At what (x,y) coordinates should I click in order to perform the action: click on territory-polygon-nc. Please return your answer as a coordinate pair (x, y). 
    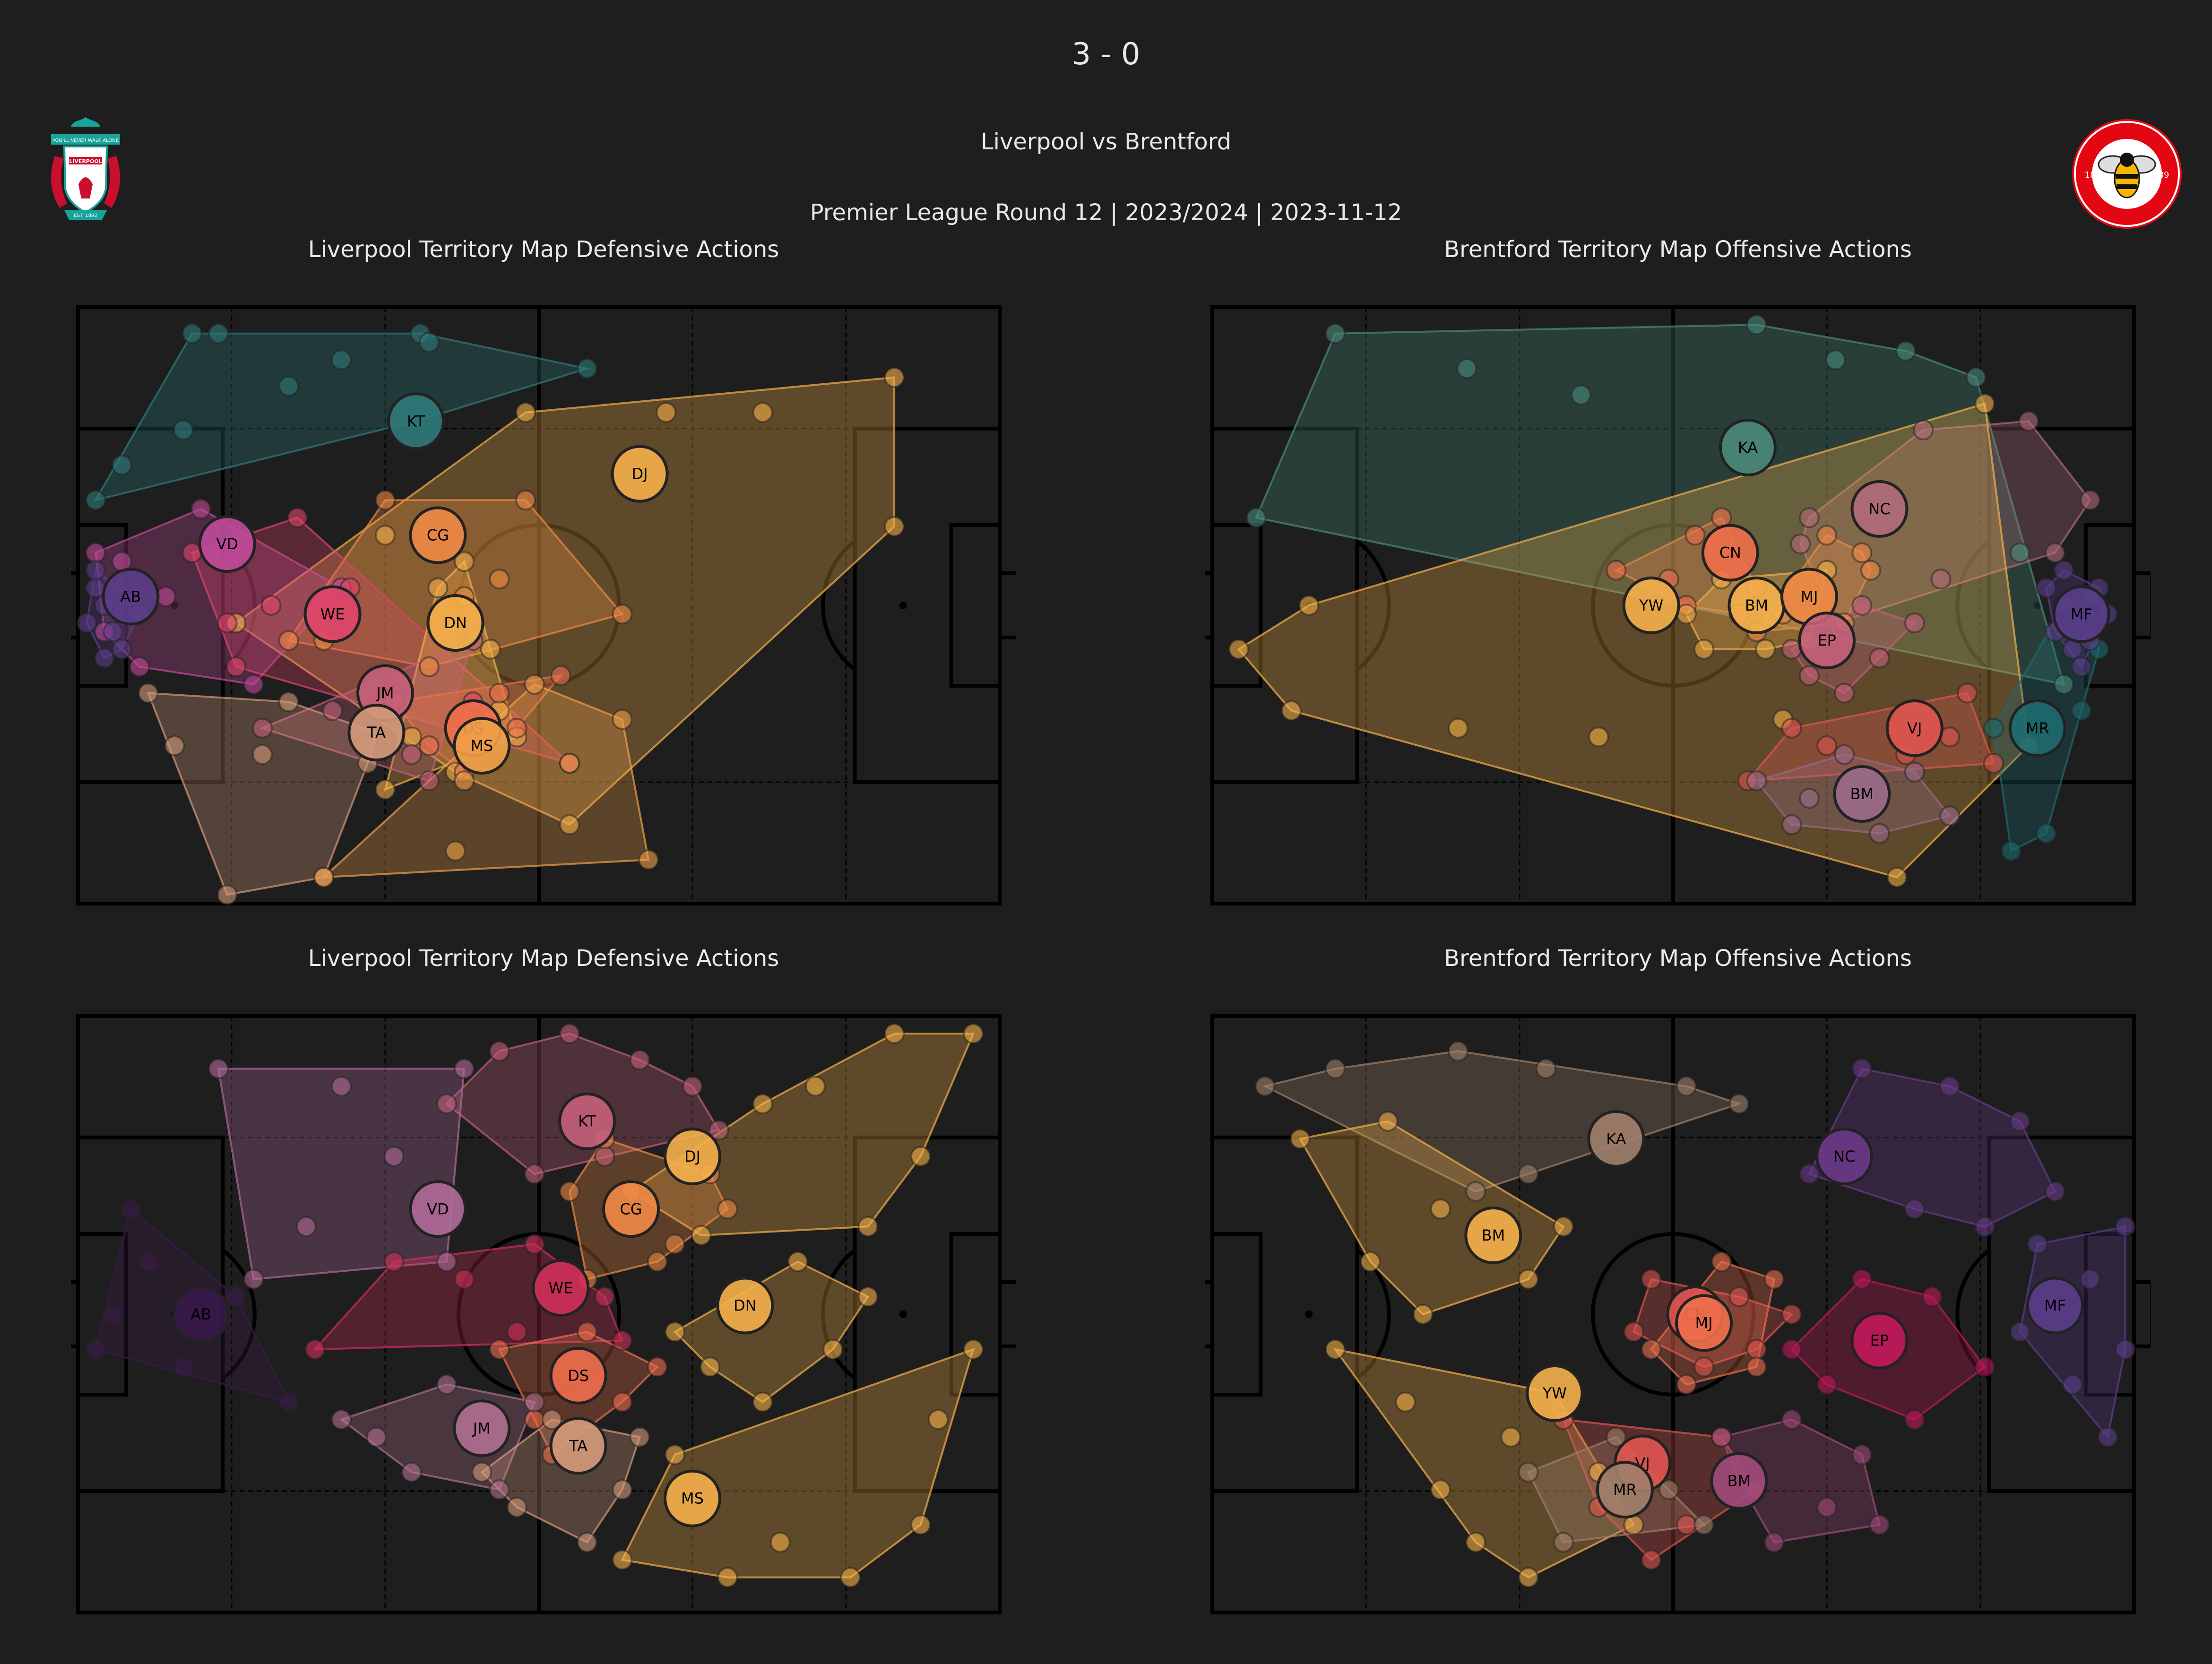
    Looking at the image, I should click on (1932, 1148).